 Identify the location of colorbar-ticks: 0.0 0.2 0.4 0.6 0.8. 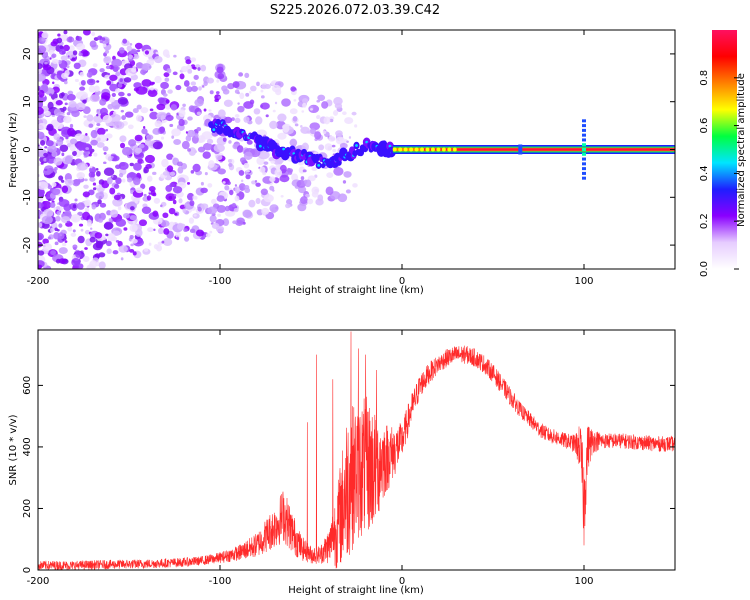
(719, 173).